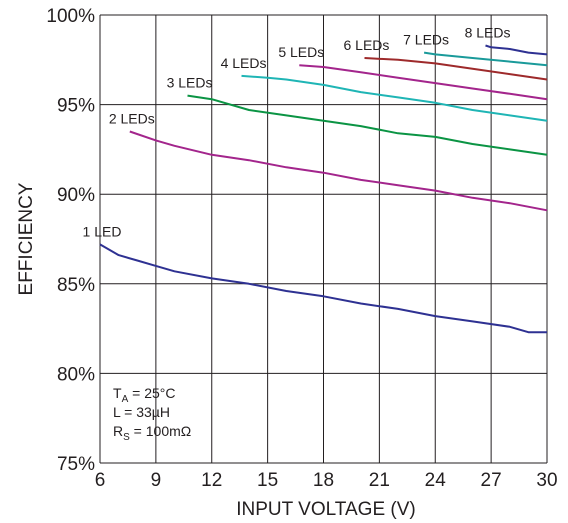  I want to click on y-tick-label: 100%, so click(70, 16).